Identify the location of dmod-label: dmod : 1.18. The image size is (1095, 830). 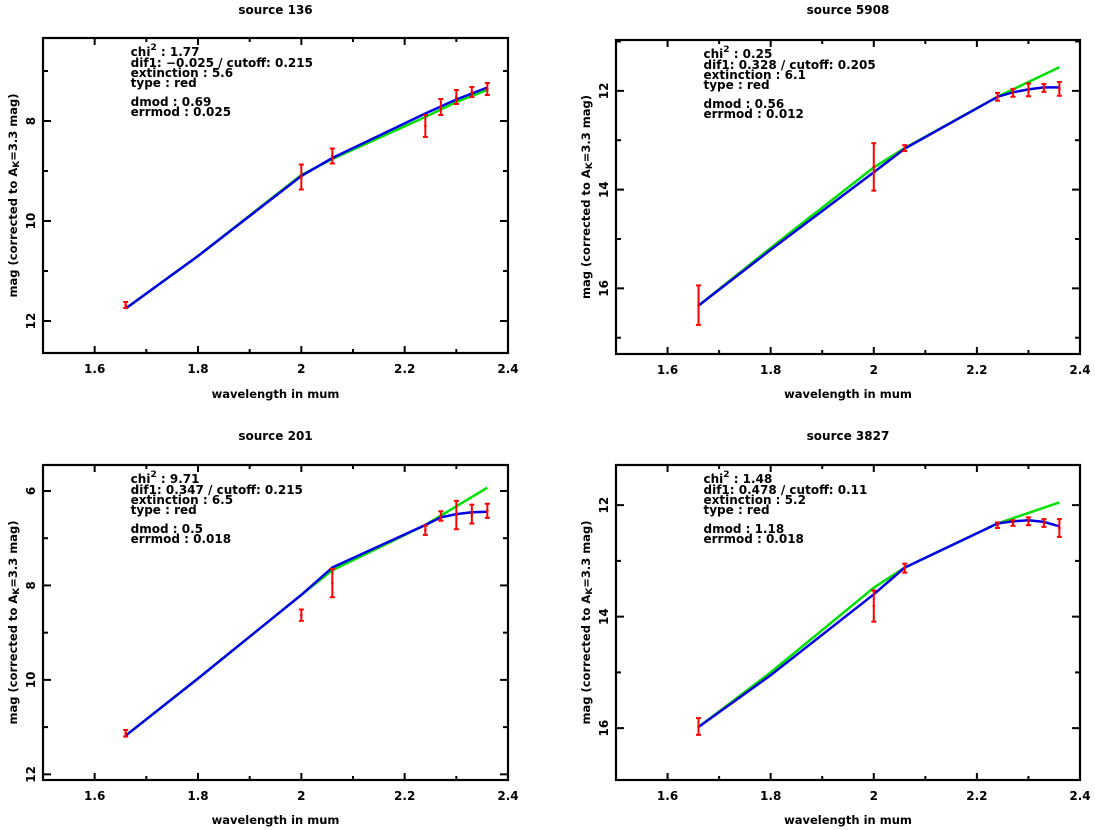
(743, 529).